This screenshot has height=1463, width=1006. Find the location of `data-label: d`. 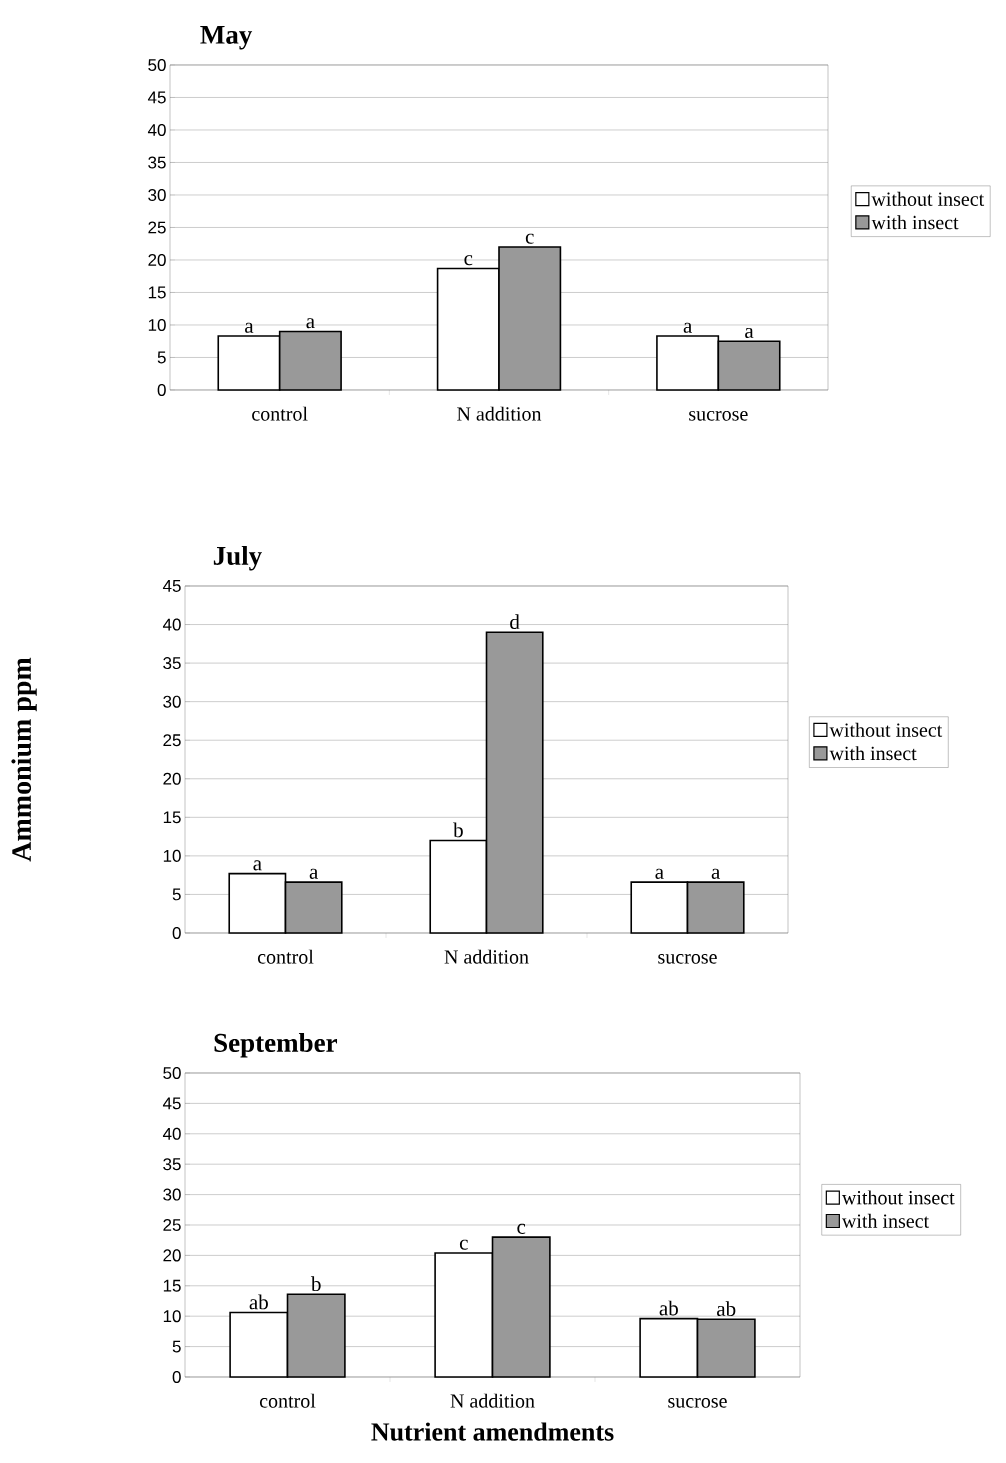

data-label: d is located at coordinates (515, 622).